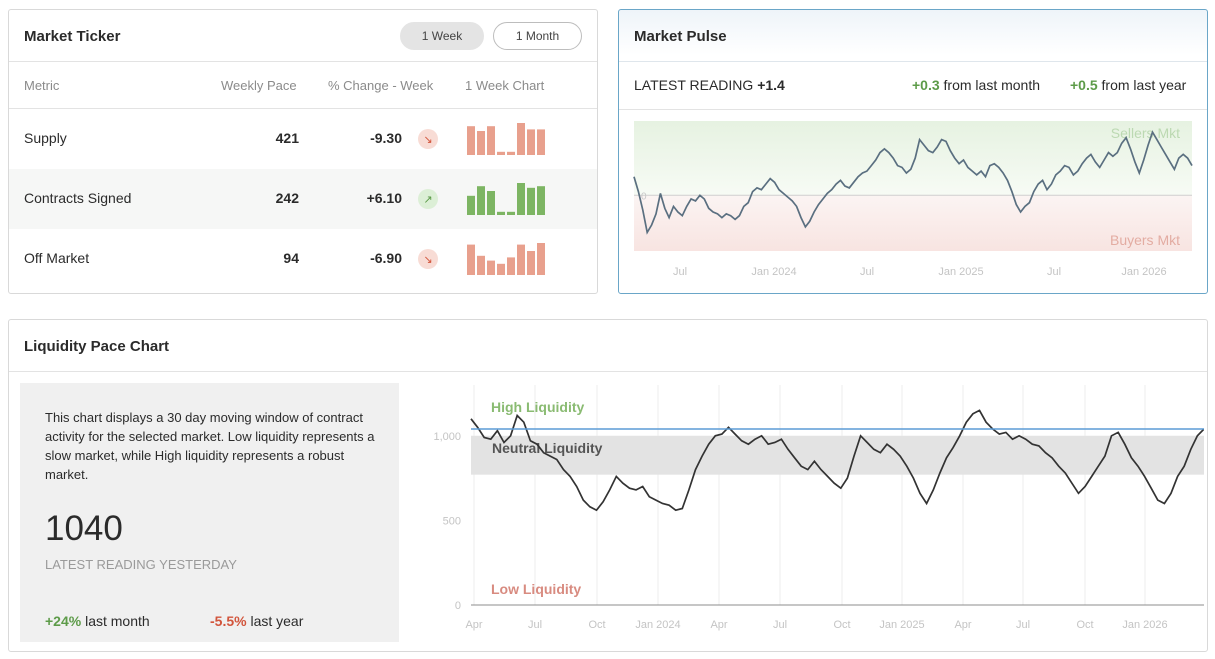 The image size is (1215, 659). Describe the element at coordinates (287, 198) in the screenshot. I see `row-pace: 242` at that location.